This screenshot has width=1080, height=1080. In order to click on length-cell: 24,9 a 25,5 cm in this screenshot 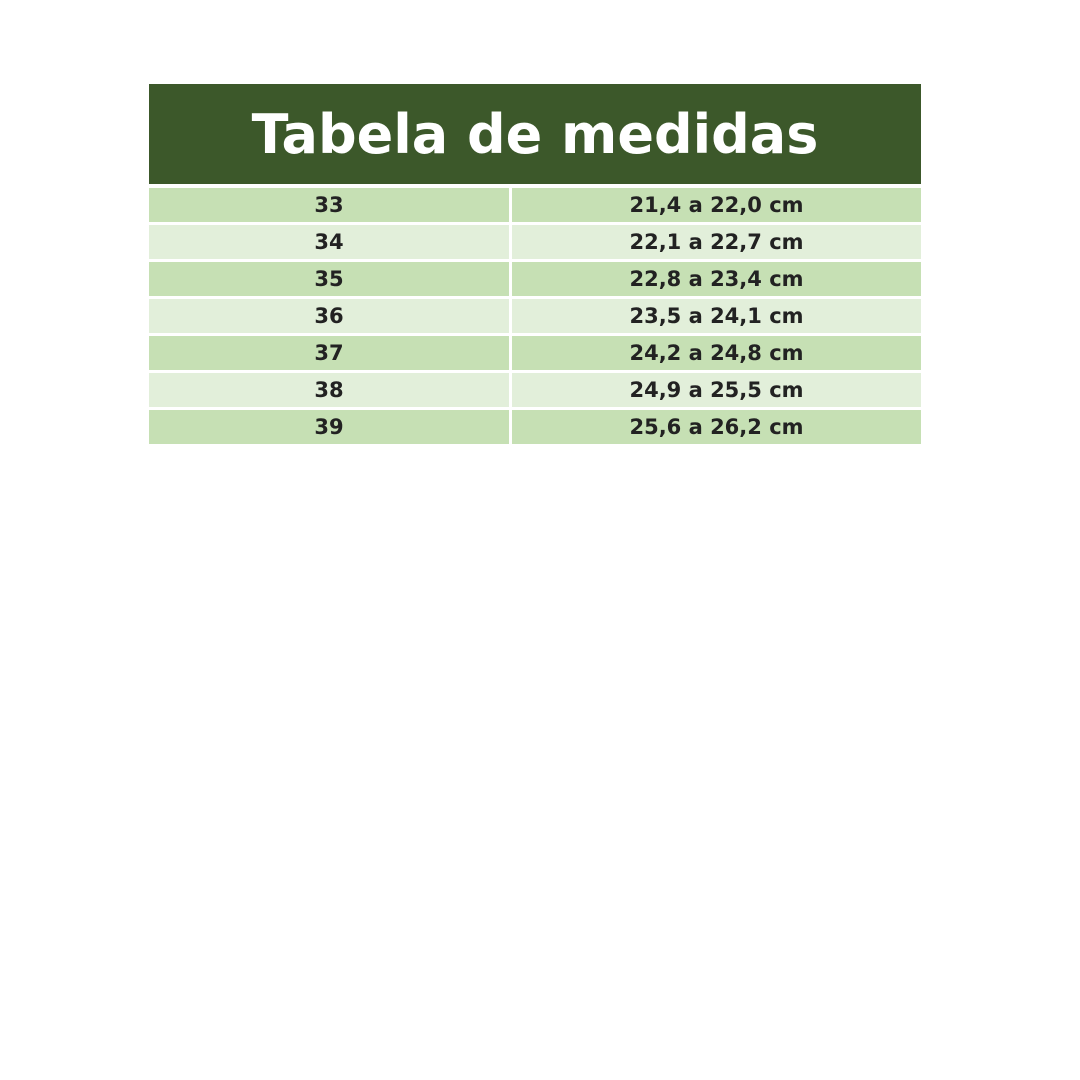, I will do `click(716, 390)`.